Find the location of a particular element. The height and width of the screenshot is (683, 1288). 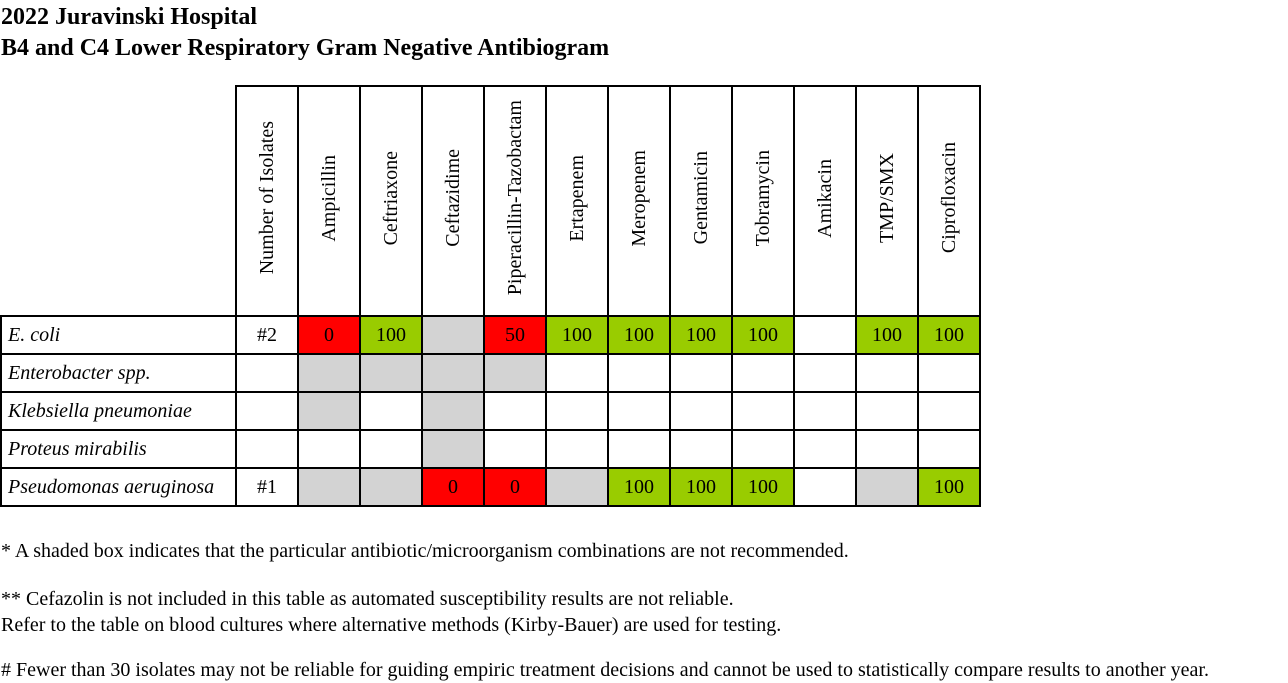

column-header: Tobramycin is located at coordinates (763, 201).